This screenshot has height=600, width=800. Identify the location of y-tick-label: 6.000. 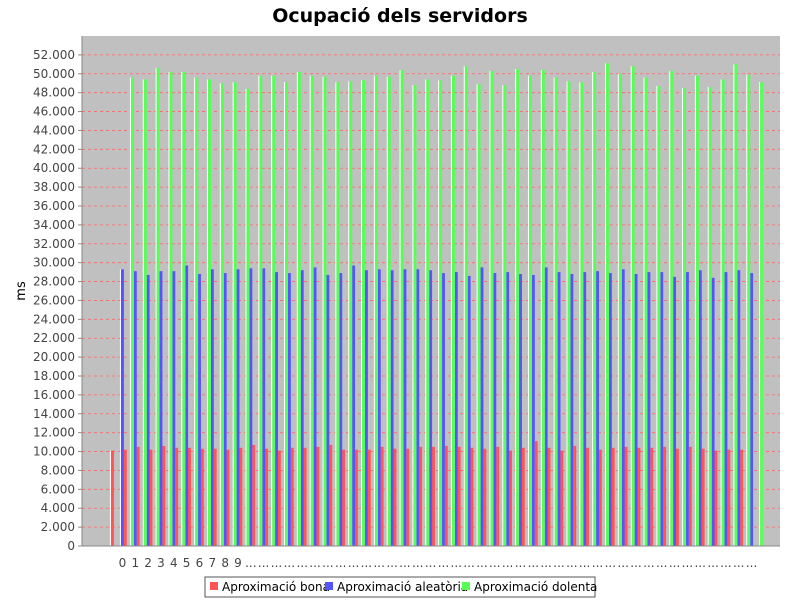
(58, 489).